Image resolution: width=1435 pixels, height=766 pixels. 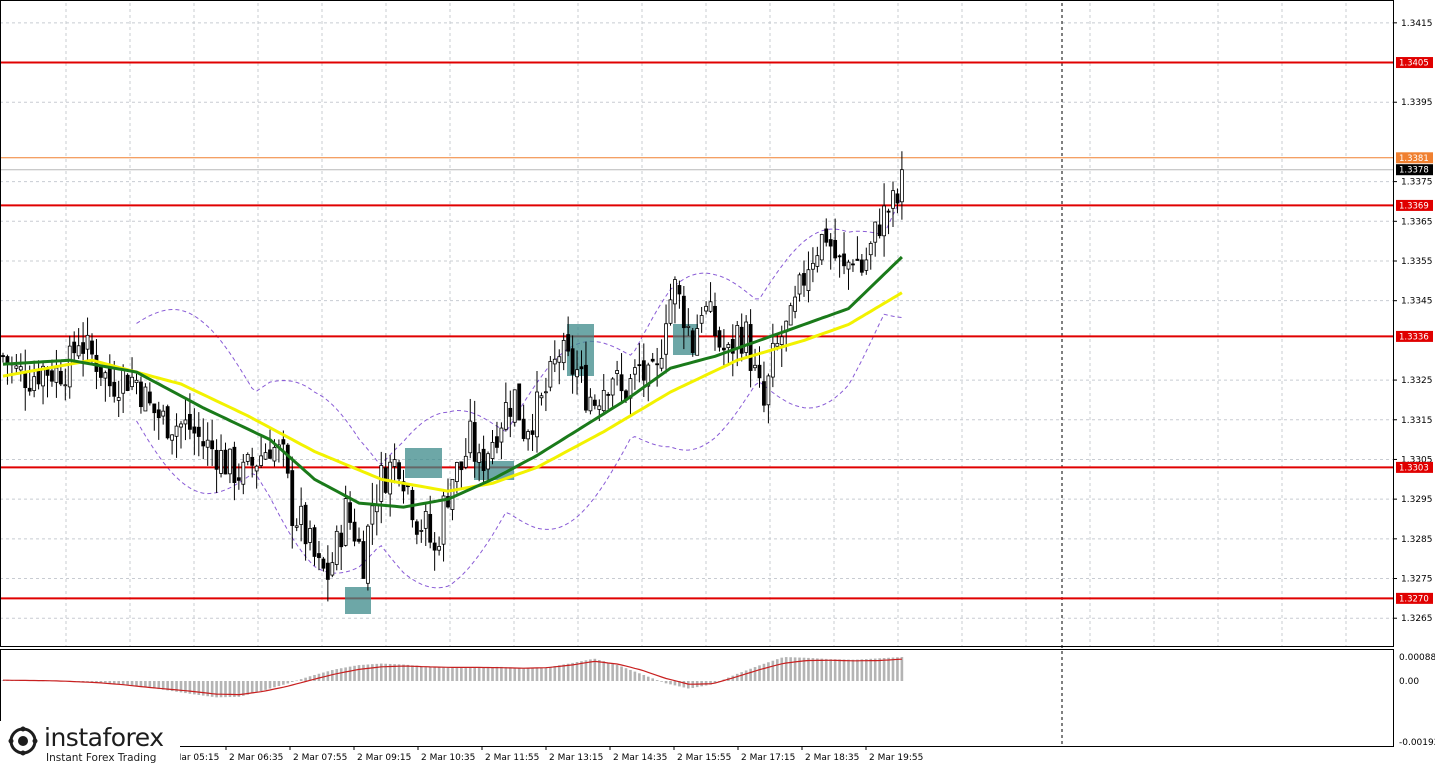 I want to click on time-label: 2 Mar 19:55, so click(x=896, y=758).